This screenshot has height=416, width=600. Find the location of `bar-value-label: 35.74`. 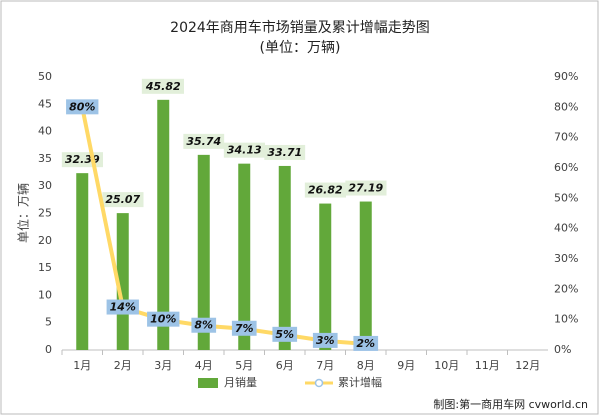

bar-value-label: 35.74 is located at coordinates (203, 141).